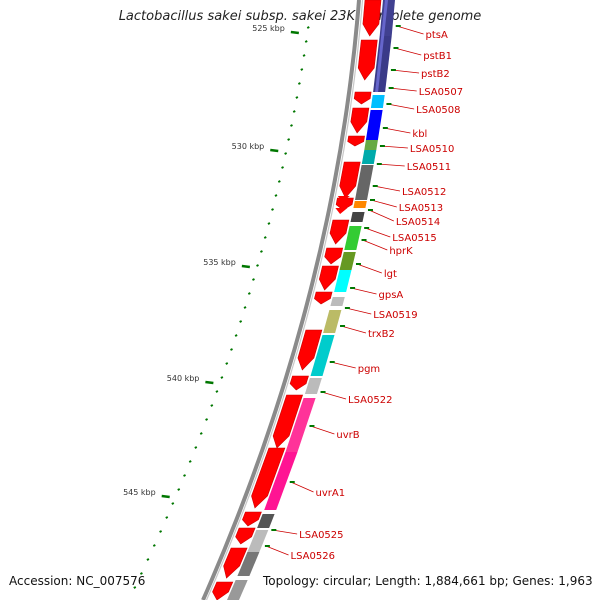 Image resolution: width=600 pixels, height=600 pixels. What do you see at coordinates (381, 334) in the screenshot?
I see `gene-label: trxB2` at bounding box center [381, 334].